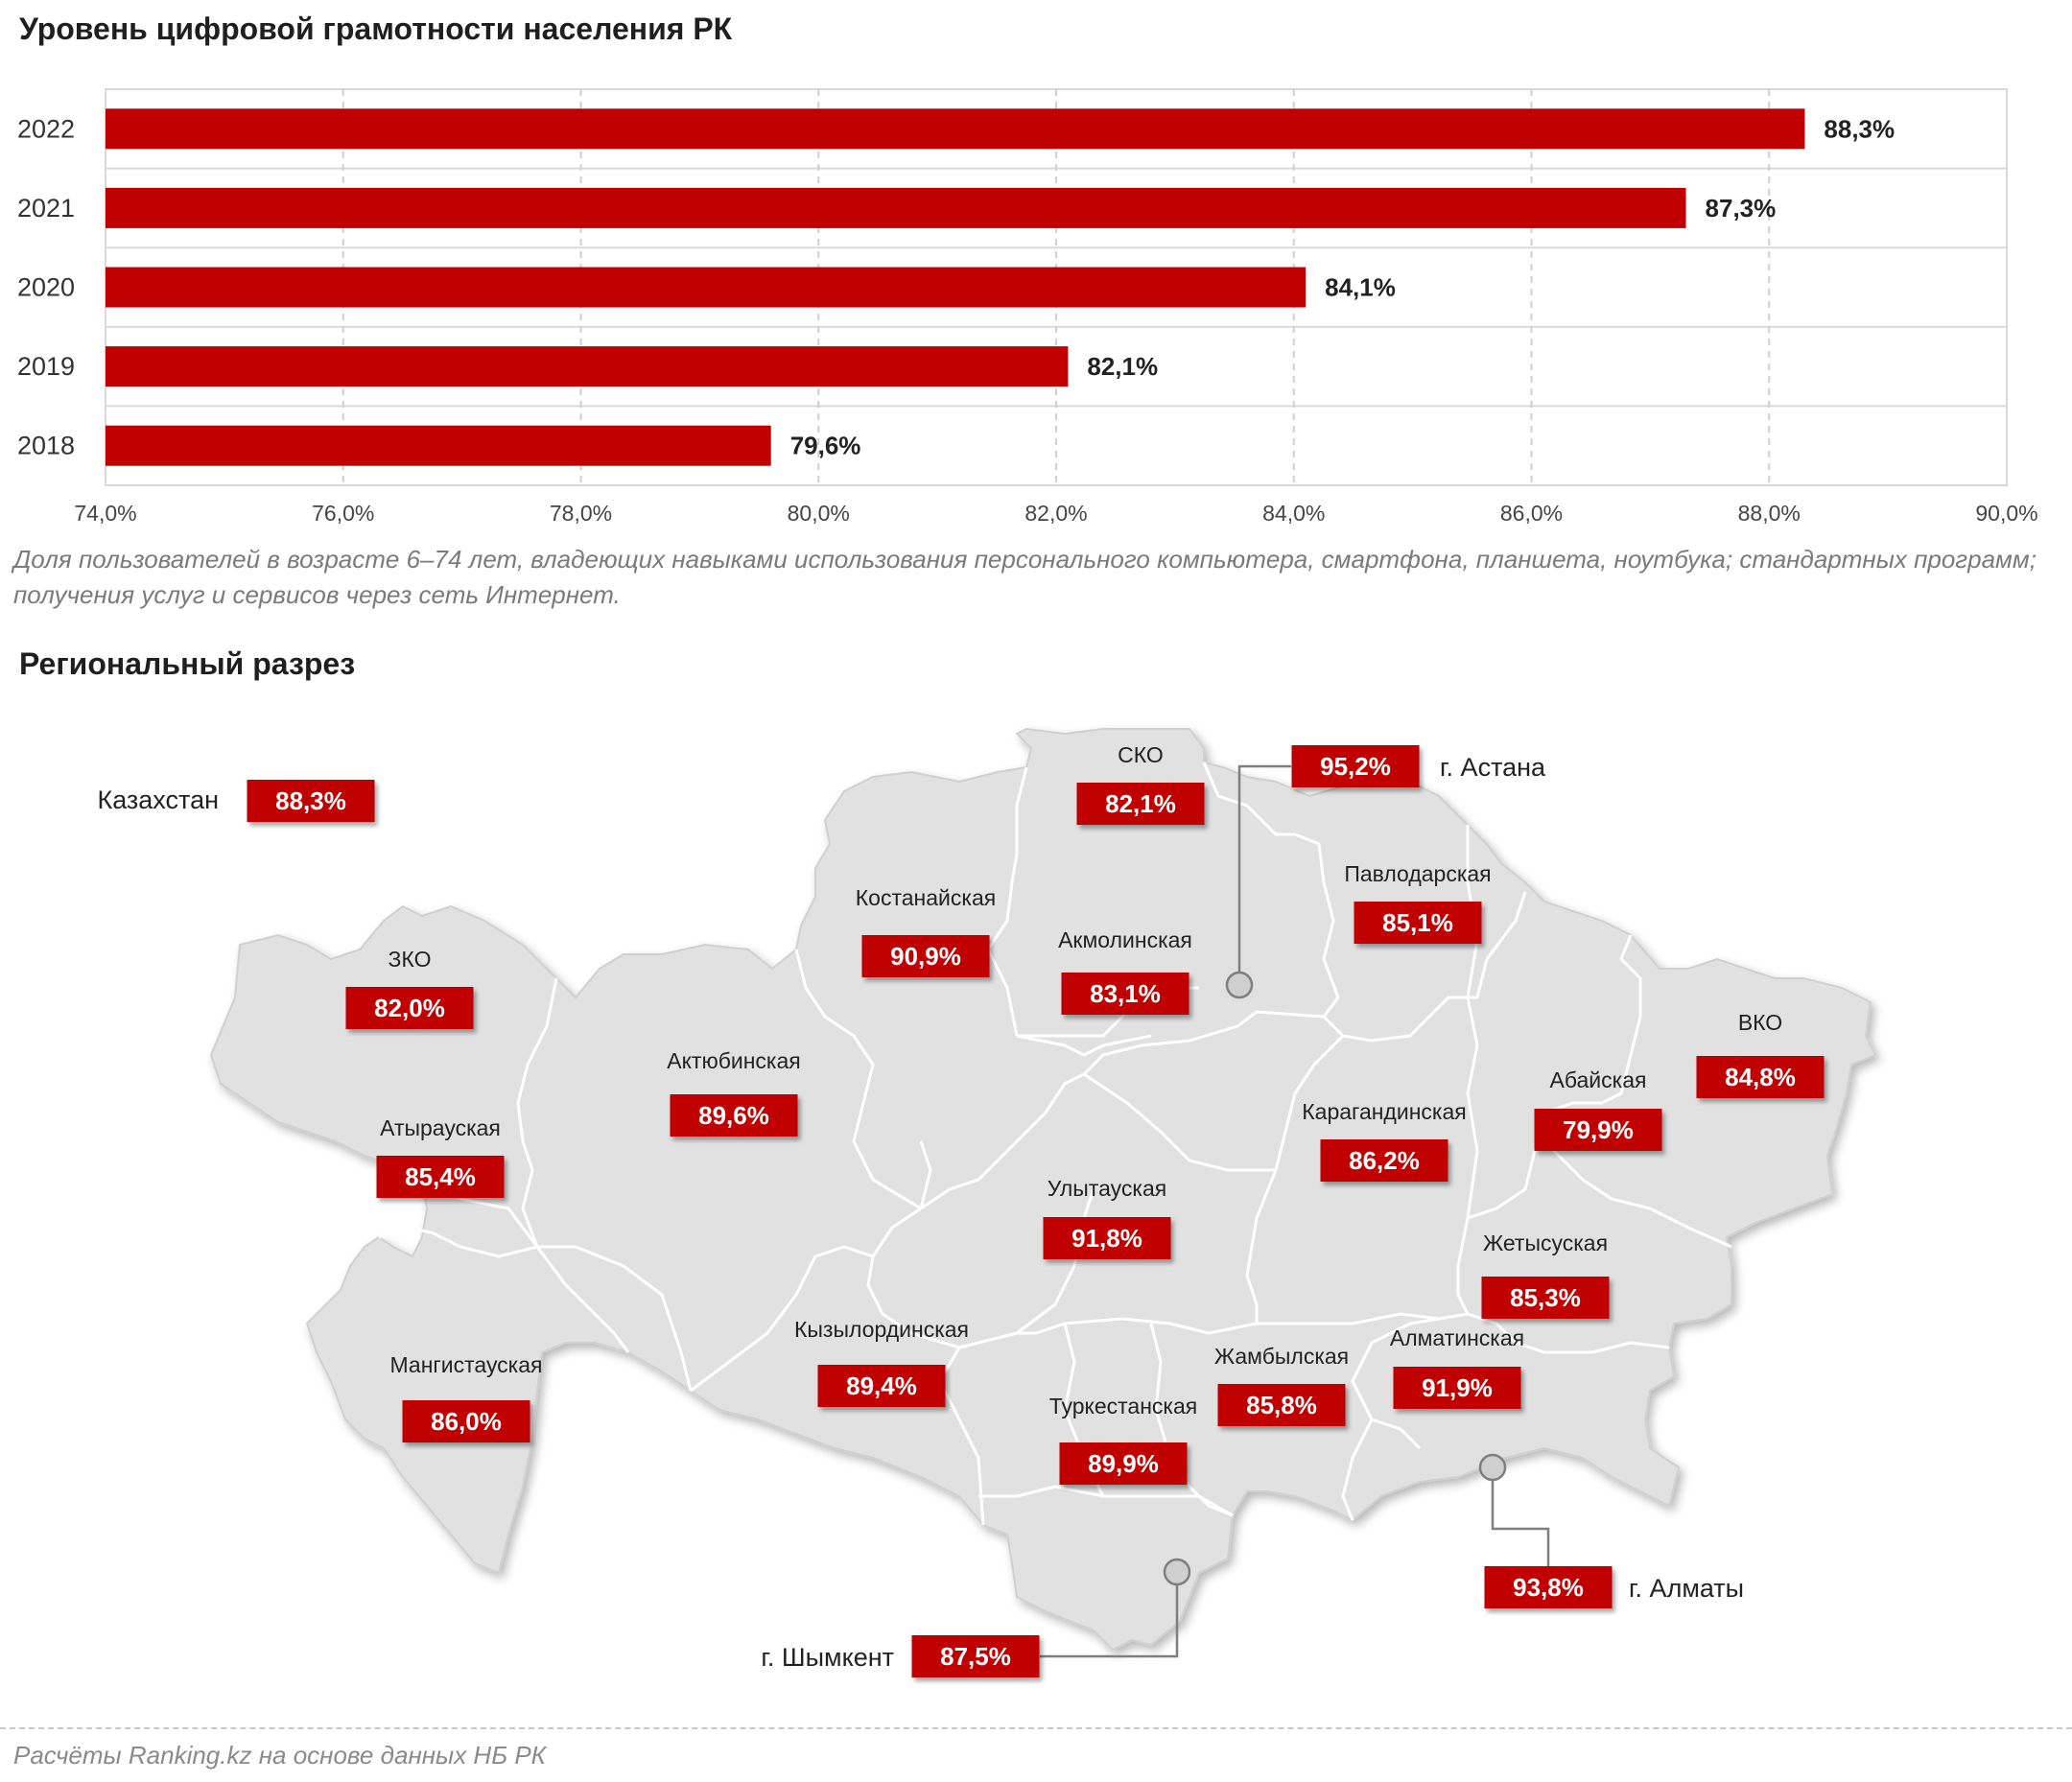 This screenshot has height=1782, width=2072. I want to click on region-tag: 85,8%, so click(1281, 1405).